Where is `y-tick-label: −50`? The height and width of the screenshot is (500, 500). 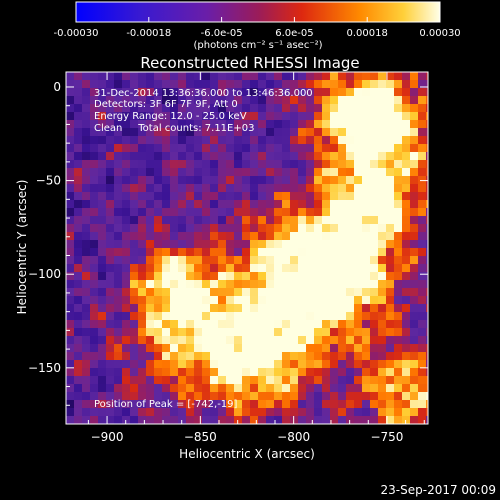
y-tick-label: −50 is located at coordinates (48, 181).